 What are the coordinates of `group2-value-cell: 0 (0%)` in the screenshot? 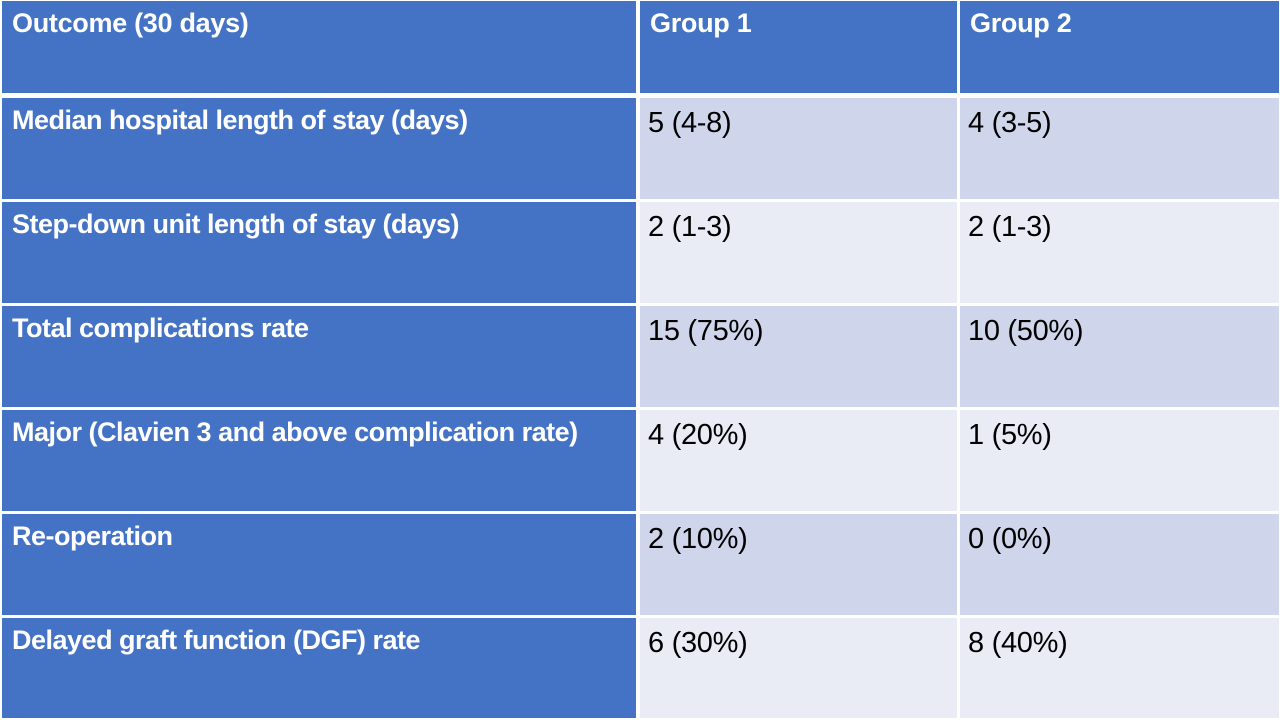 It's located at (1120, 566).